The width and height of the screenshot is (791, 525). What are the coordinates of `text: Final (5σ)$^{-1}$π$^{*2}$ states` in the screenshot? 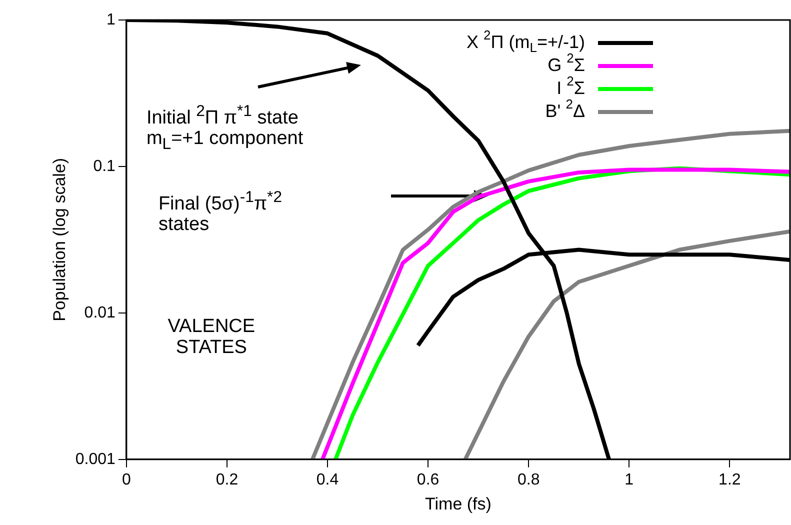 It's located at (220, 212).